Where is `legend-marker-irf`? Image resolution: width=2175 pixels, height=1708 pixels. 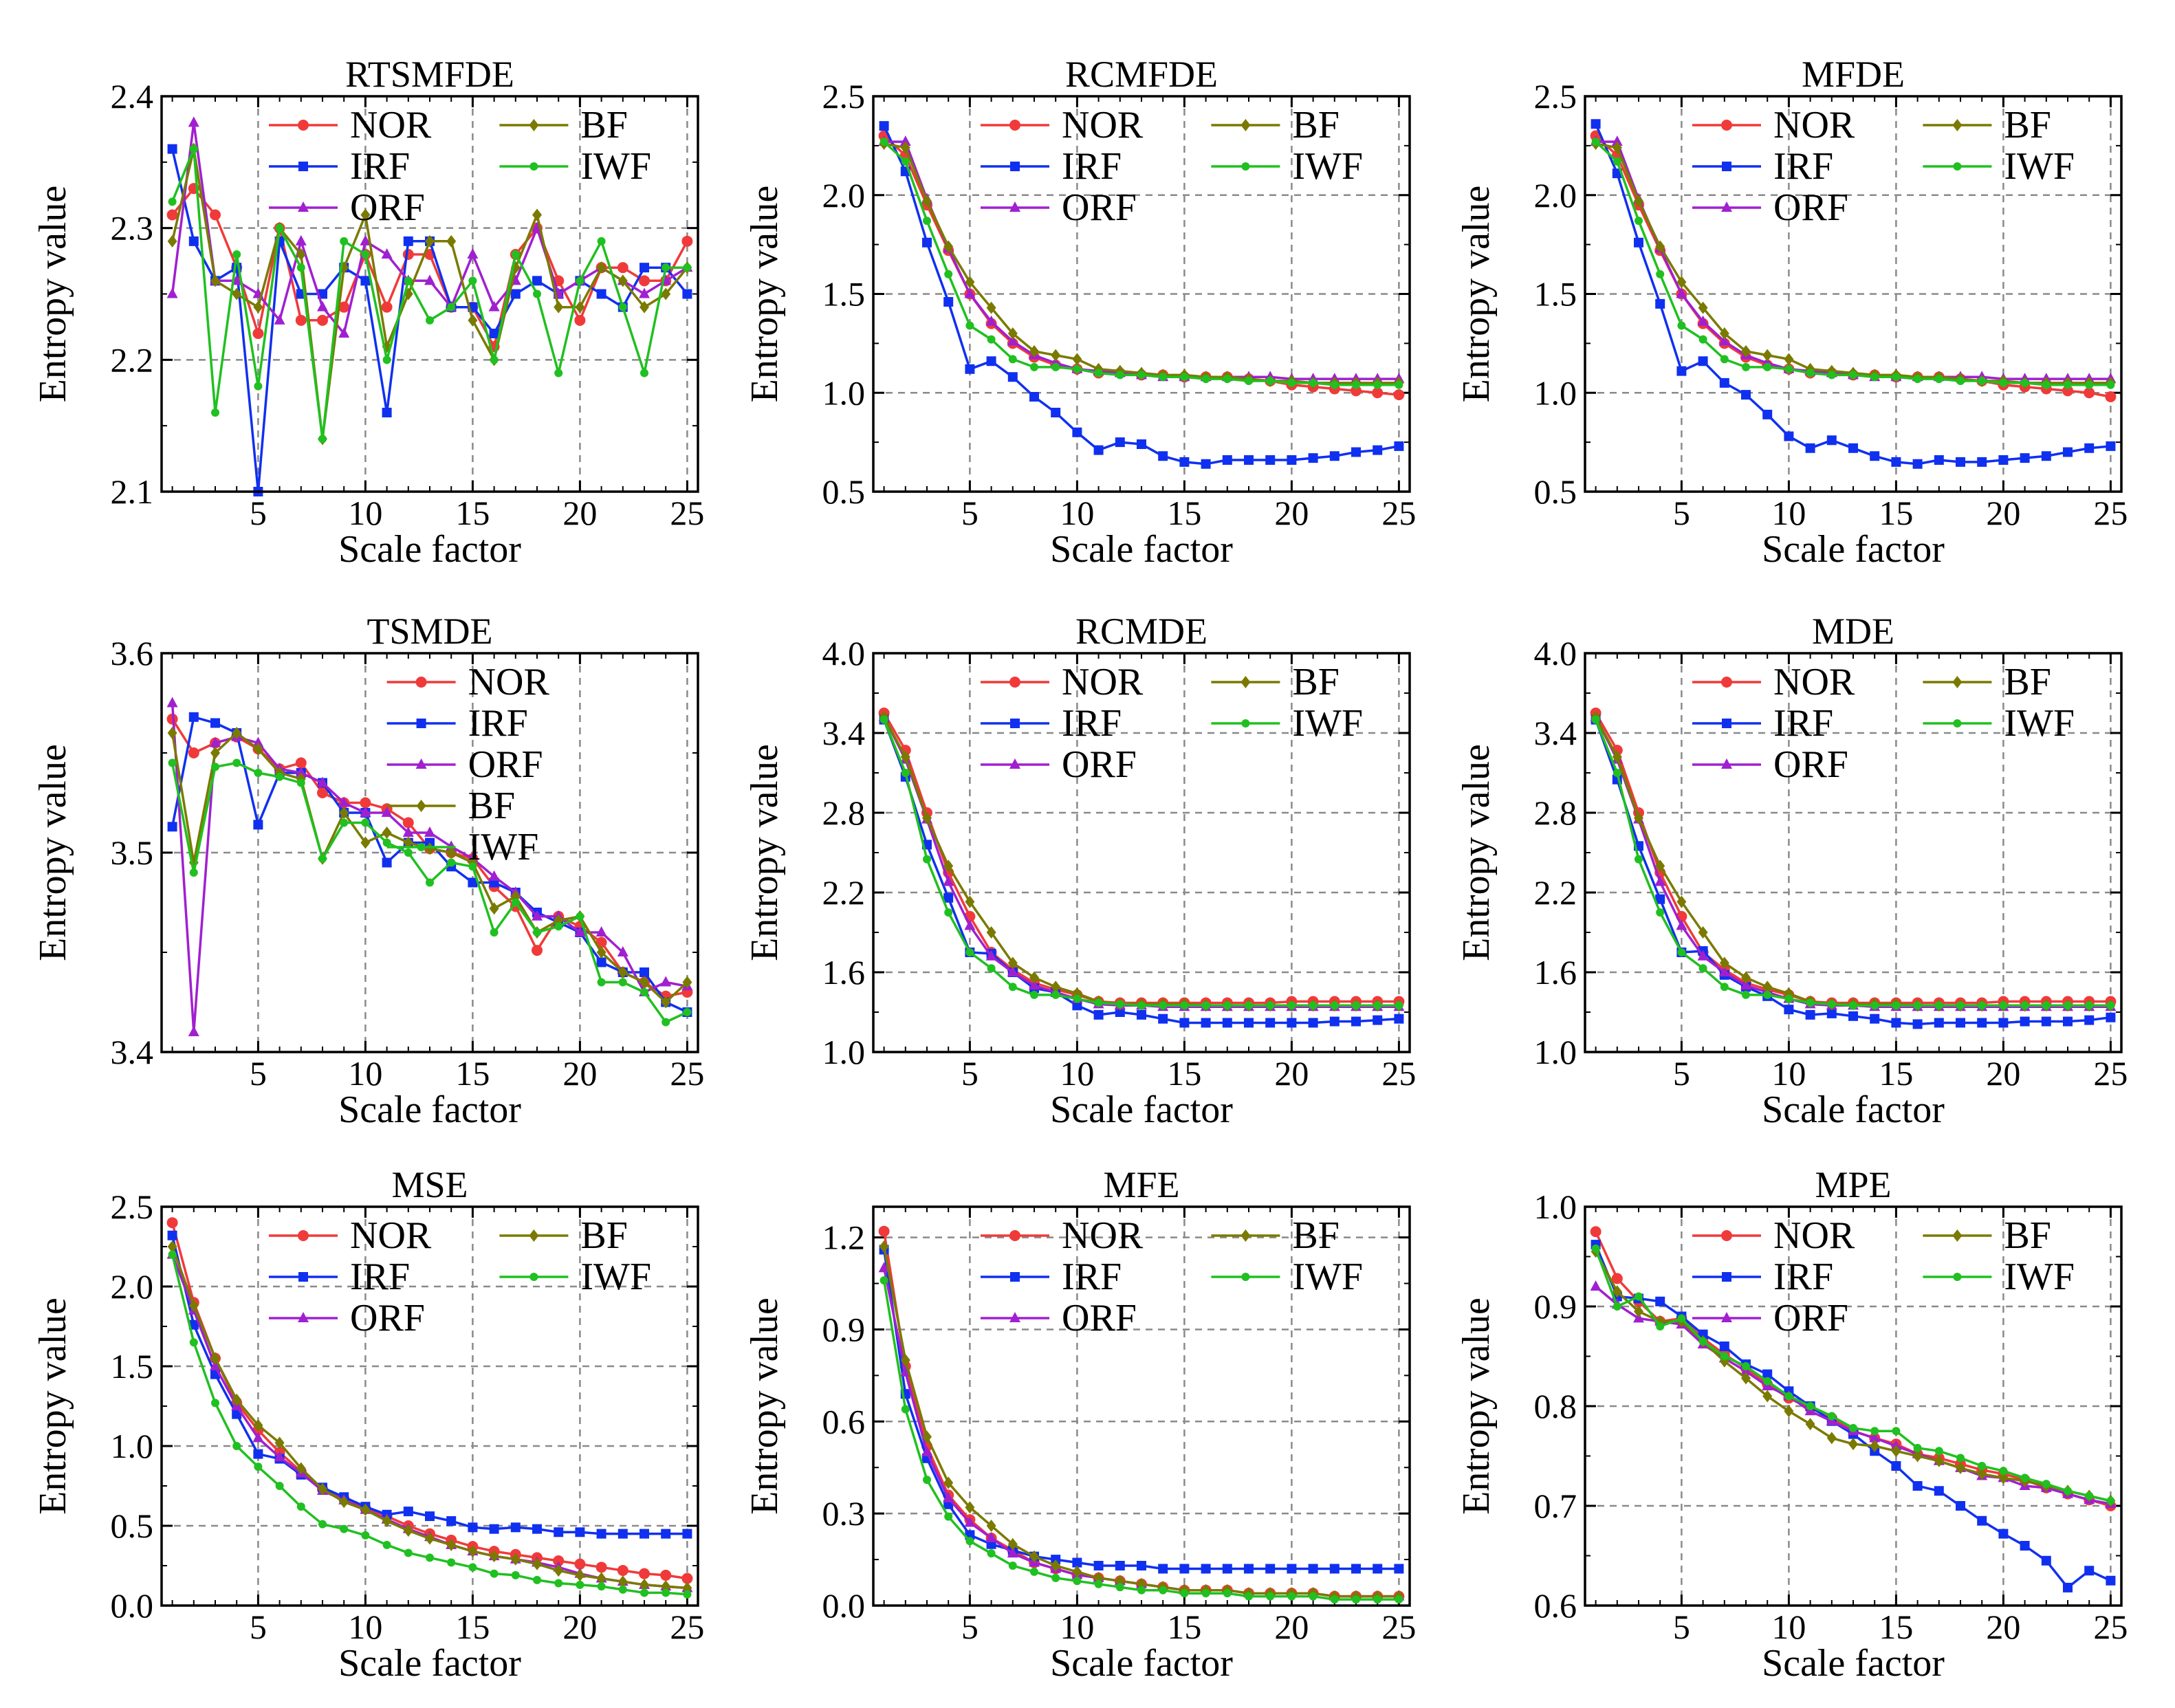
legend-marker-irf is located at coordinates (1726, 1277).